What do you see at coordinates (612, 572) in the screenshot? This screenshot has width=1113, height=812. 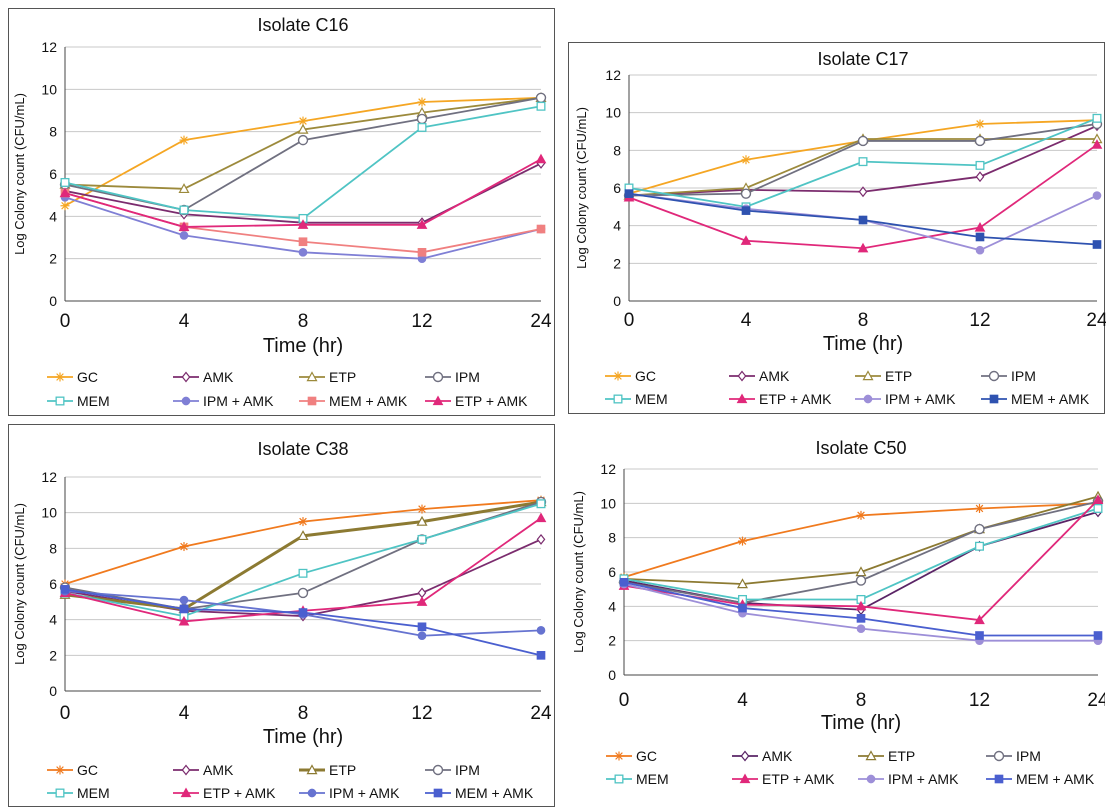 I see `y-tick-label: 6` at bounding box center [612, 572].